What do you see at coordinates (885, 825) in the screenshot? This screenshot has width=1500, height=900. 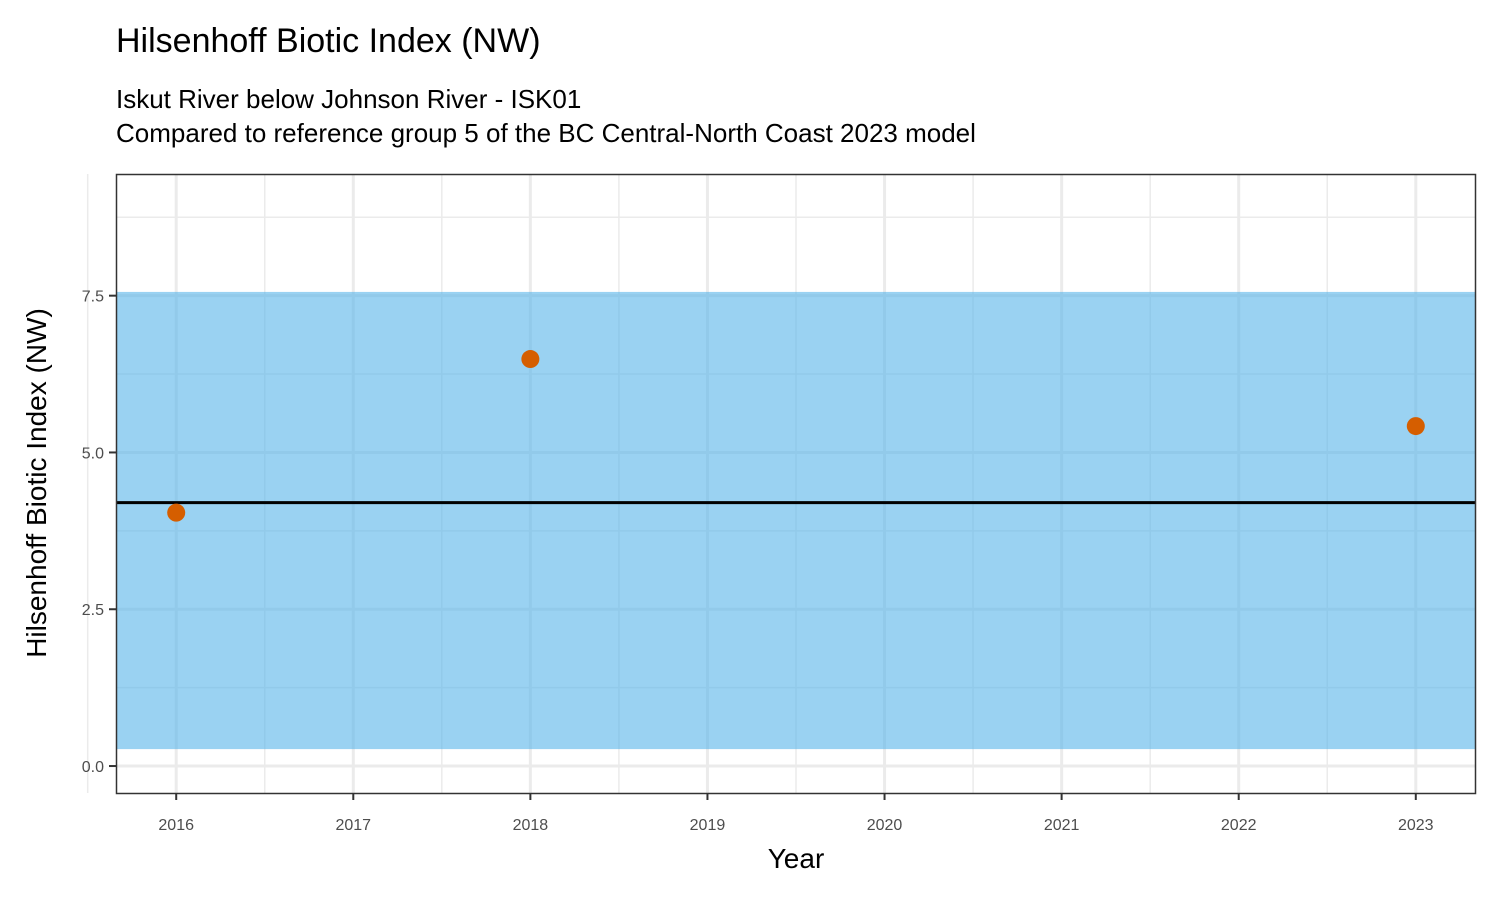 I see `x-tick-label: 2020` at bounding box center [885, 825].